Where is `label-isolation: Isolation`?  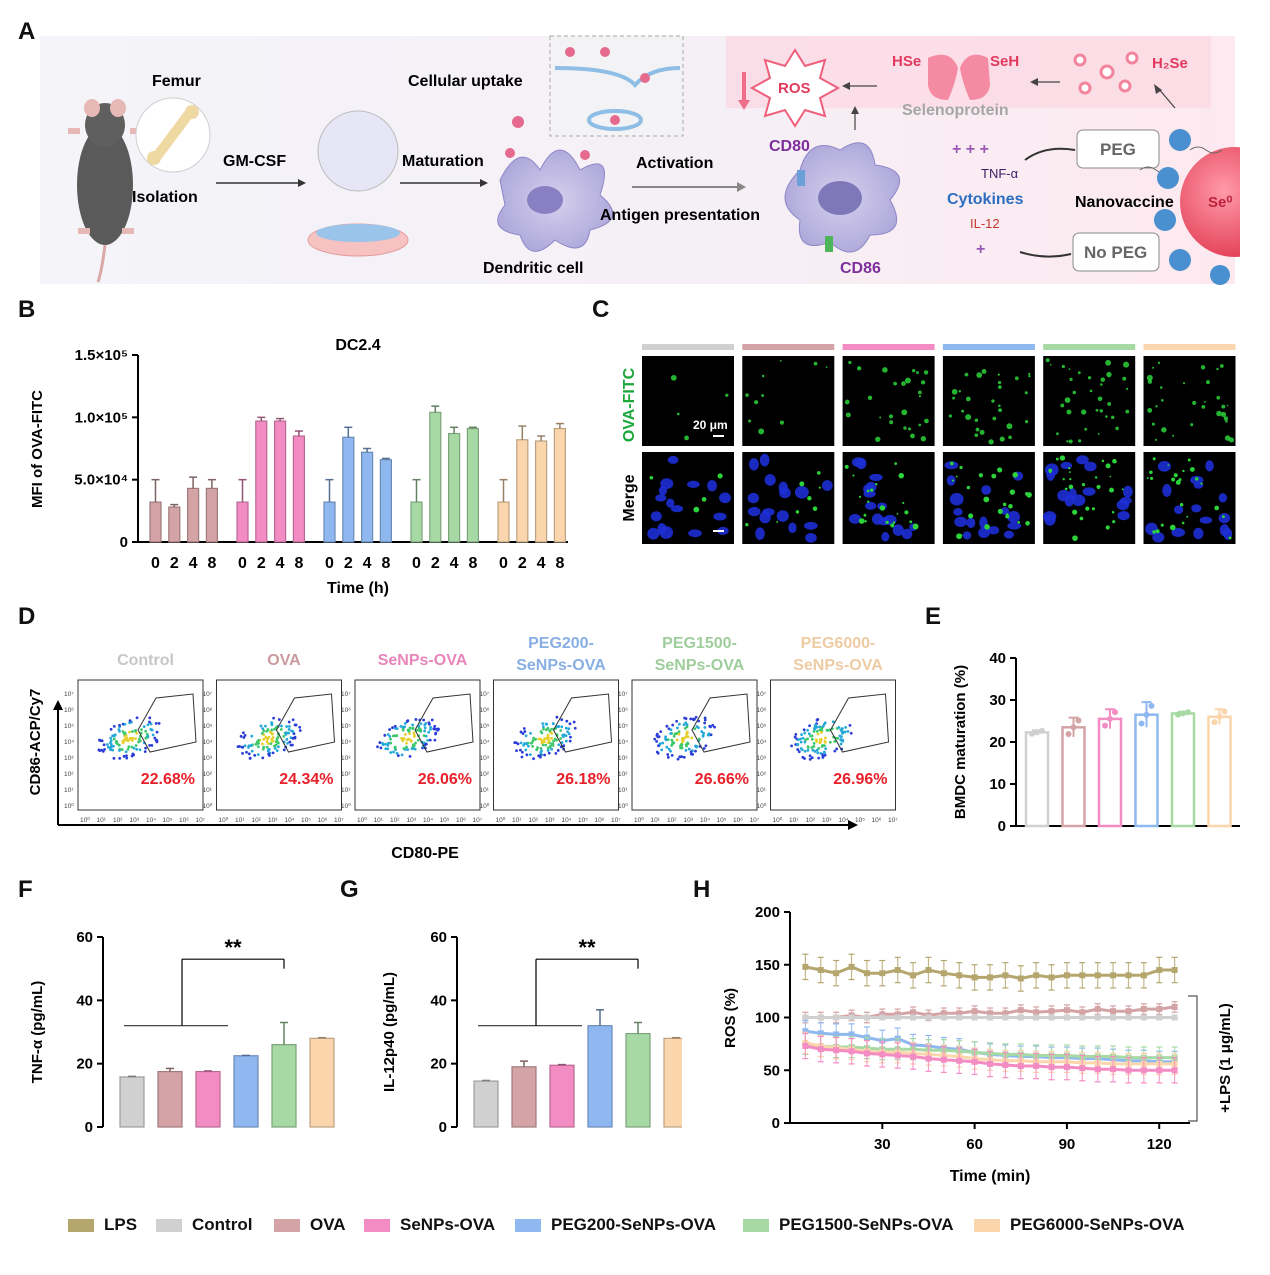
label-isolation: Isolation is located at coordinates (165, 197).